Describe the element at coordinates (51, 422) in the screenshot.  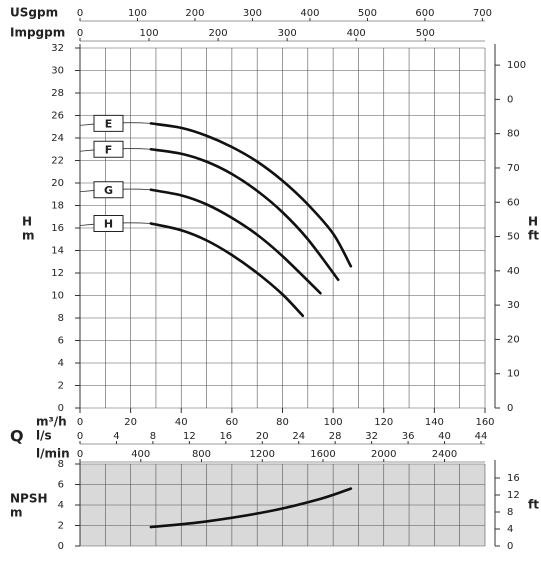
I see `x-axis-label: m³/h` at that location.